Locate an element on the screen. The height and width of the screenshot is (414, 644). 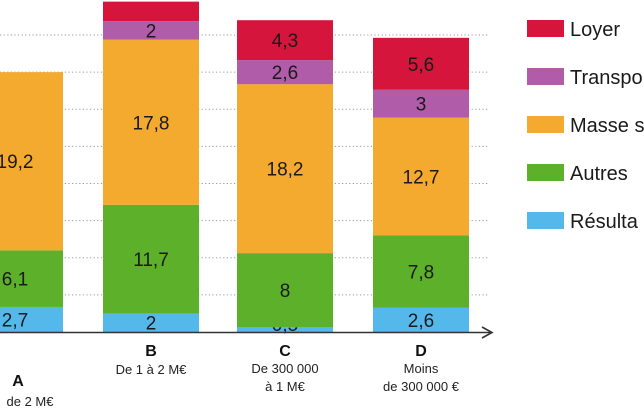
bar-stack-b: 2 11,7 17,8 2 2,1 is located at coordinates (151, 167).